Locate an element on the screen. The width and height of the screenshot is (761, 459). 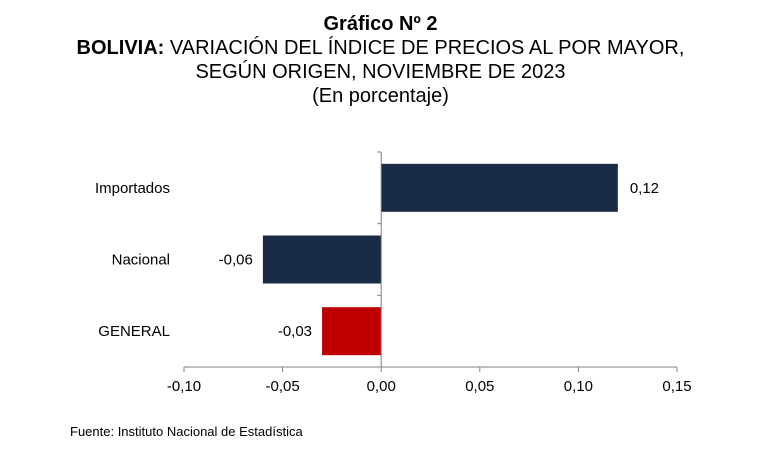
subtitle-country: BOLIVIA: is located at coordinates (120, 48).